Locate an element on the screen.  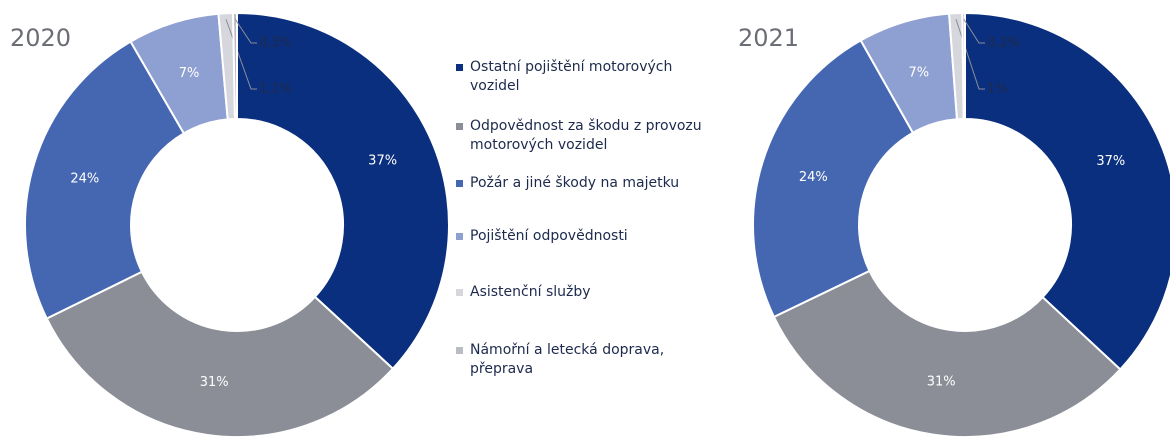
legend-item: Požár a jiné škody na majetku is located at coordinates (588, 183).